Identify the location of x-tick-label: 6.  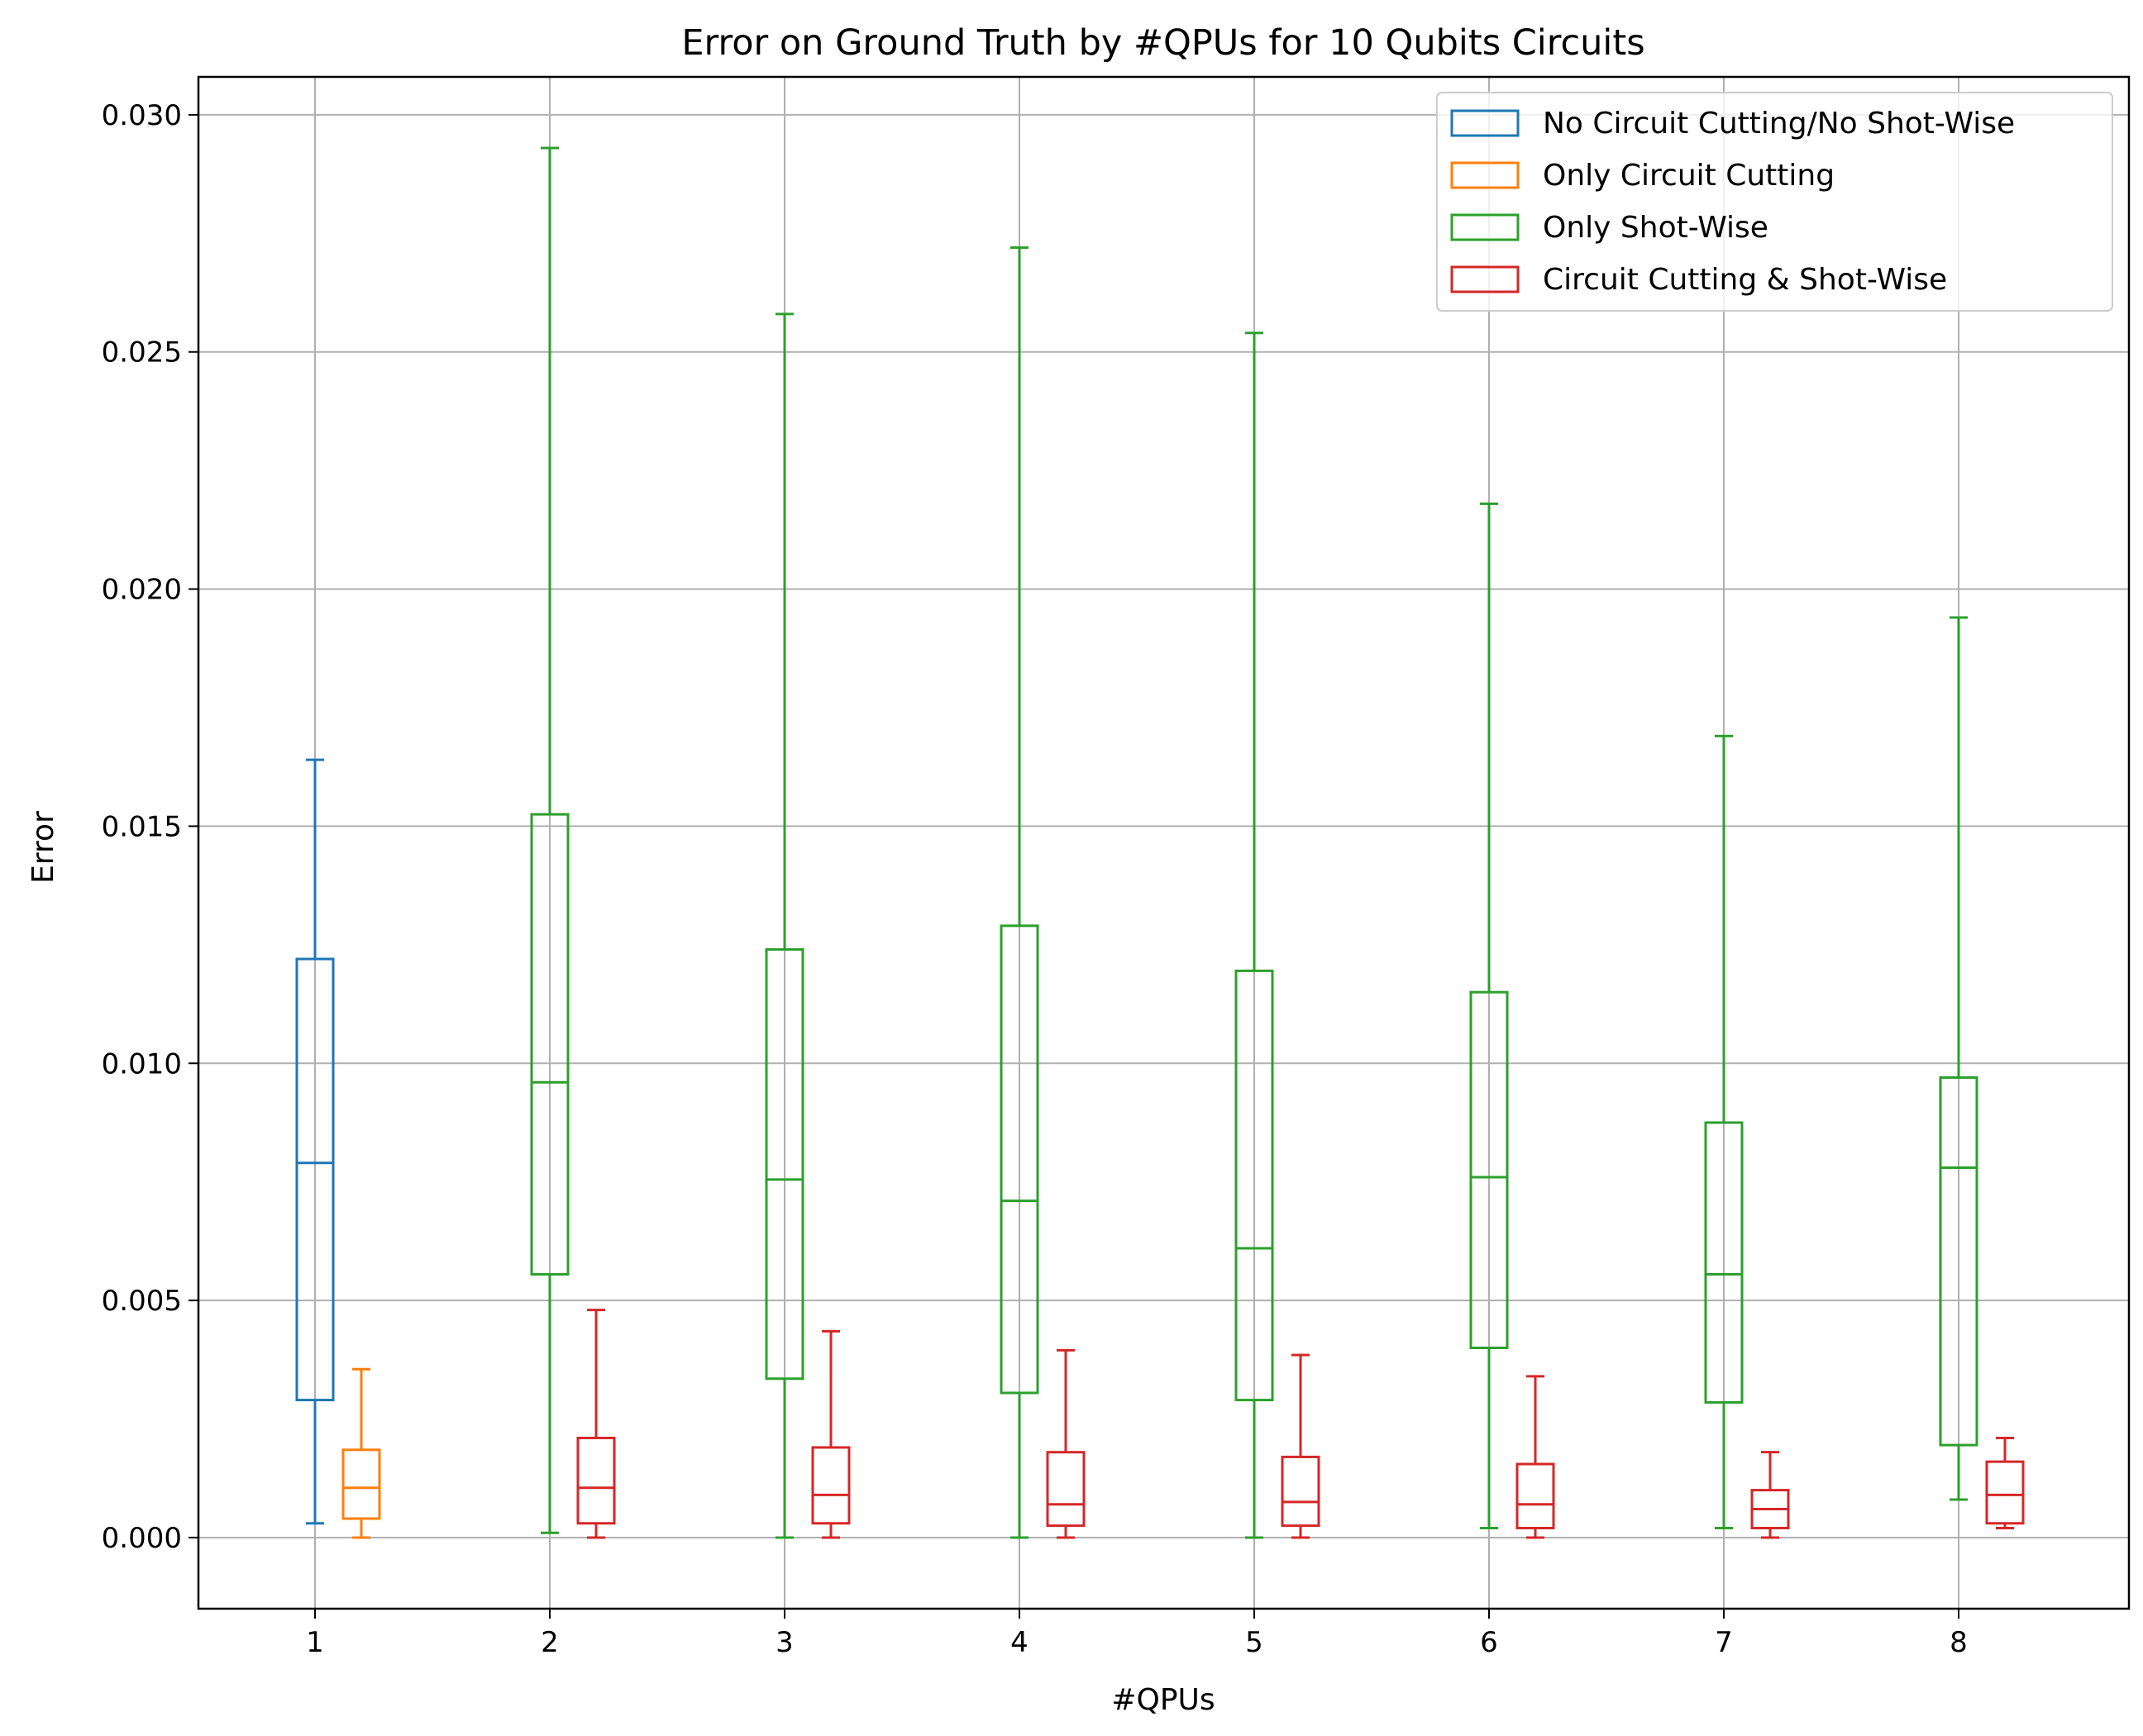
(1489, 1642).